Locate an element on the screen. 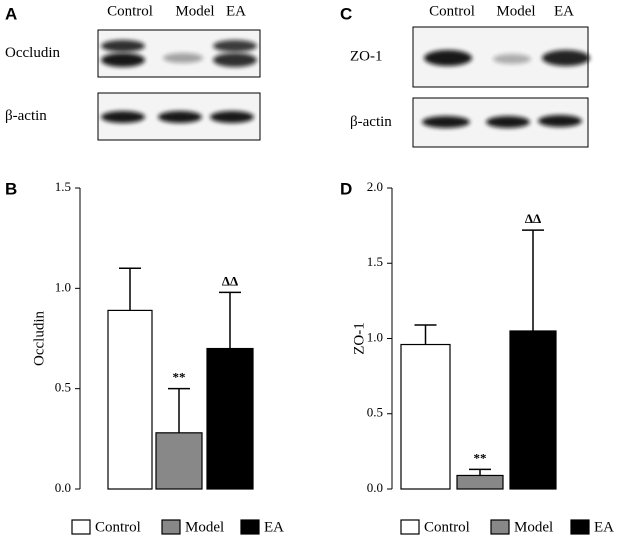 Image resolution: width=625 pixels, height=551 pixels. y-tick-label: 2.0 is located at coordinates (375, 186).